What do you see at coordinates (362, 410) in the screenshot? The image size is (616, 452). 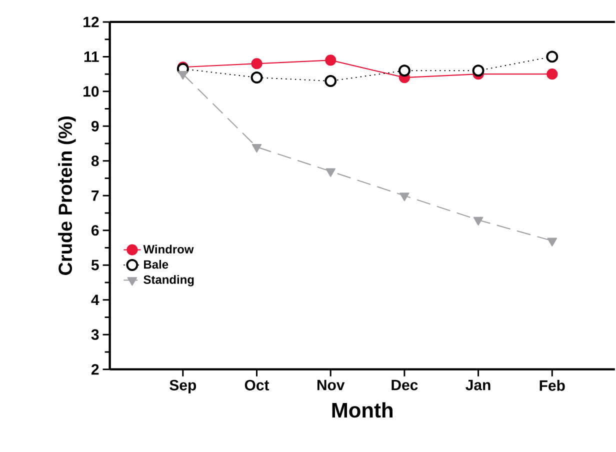 I see `x-axis-title: Month` at bounding box center [362, 410].